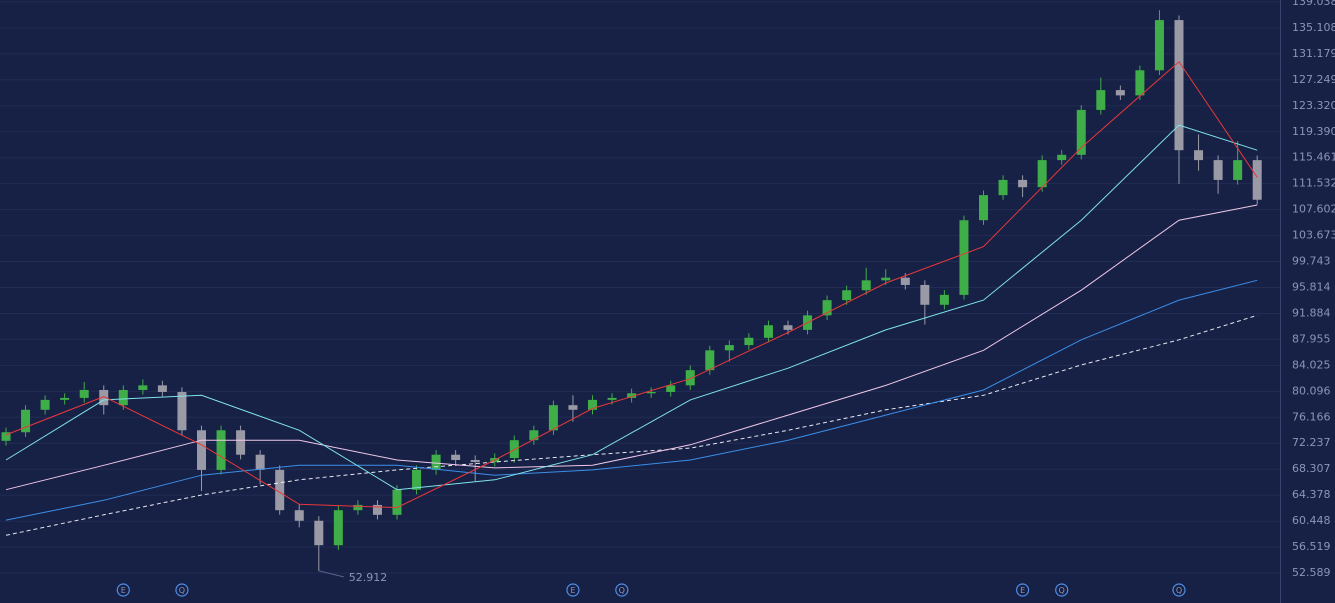 This screenshot has width=1335, height=603. What do you see at coordinates (1311, 546) in the screenshot?
I see `y-tick-label: 56.519` at bounding box center [1311, 546].